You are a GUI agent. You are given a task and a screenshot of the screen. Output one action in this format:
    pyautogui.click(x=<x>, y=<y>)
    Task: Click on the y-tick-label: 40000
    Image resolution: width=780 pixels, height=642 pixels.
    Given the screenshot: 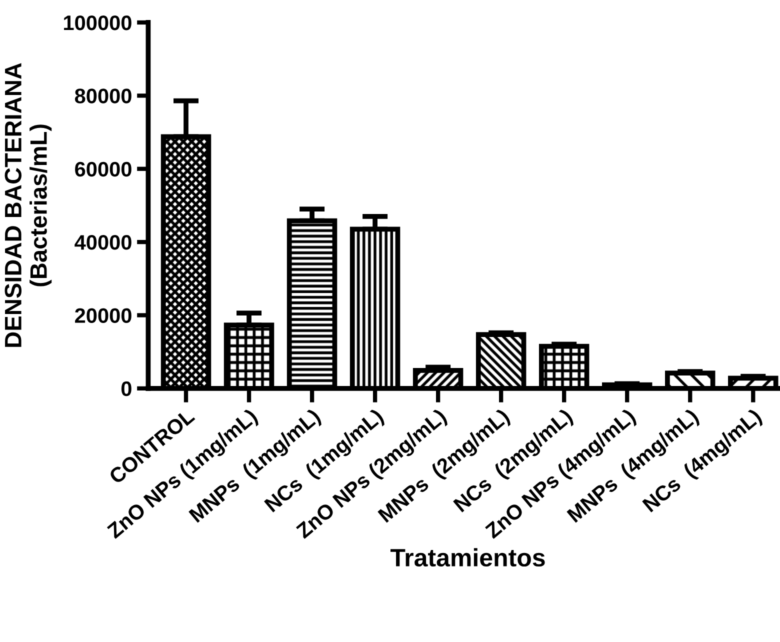 What is the action you would take?
    pyautogui.click(x=103, y=242)
    